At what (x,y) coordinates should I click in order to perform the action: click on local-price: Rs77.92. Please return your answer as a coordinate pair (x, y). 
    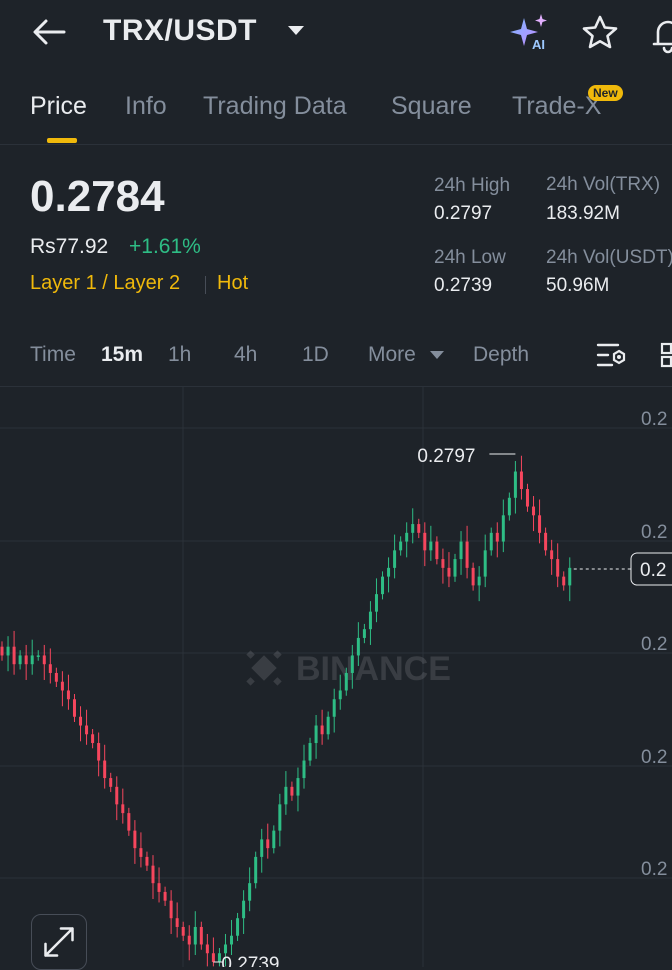
    Looking at the image, I should click on (69, 246).